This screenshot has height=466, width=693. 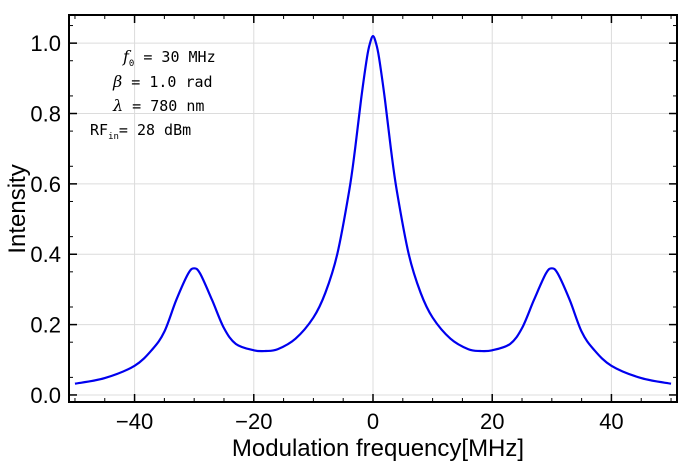 What do you see at coordinates (45, 114) in the screenshot?
I see `y-tick-label: 0.8` at bounding box center [45, 114].